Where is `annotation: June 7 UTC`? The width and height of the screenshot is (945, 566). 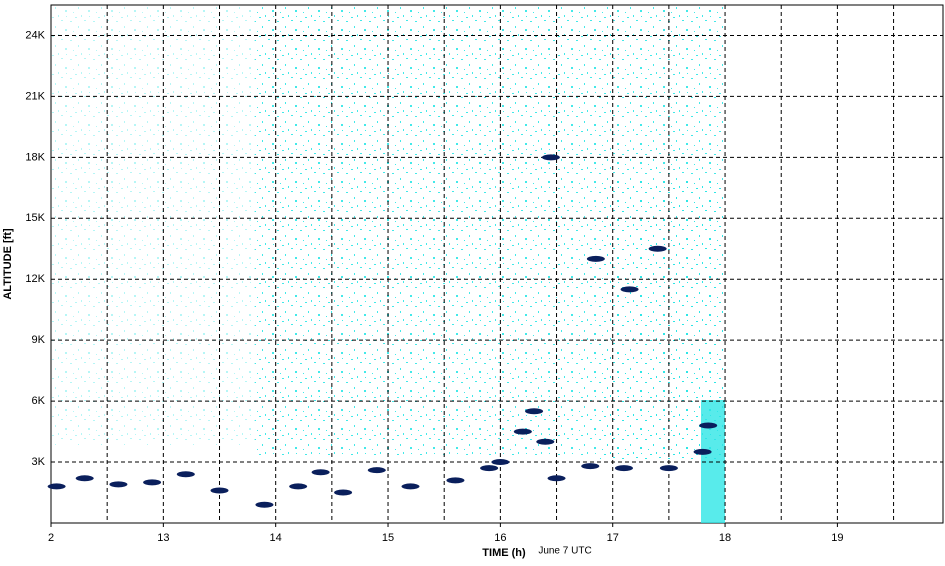
annotation: June 7 UTC is located at coordinates (564, 551).